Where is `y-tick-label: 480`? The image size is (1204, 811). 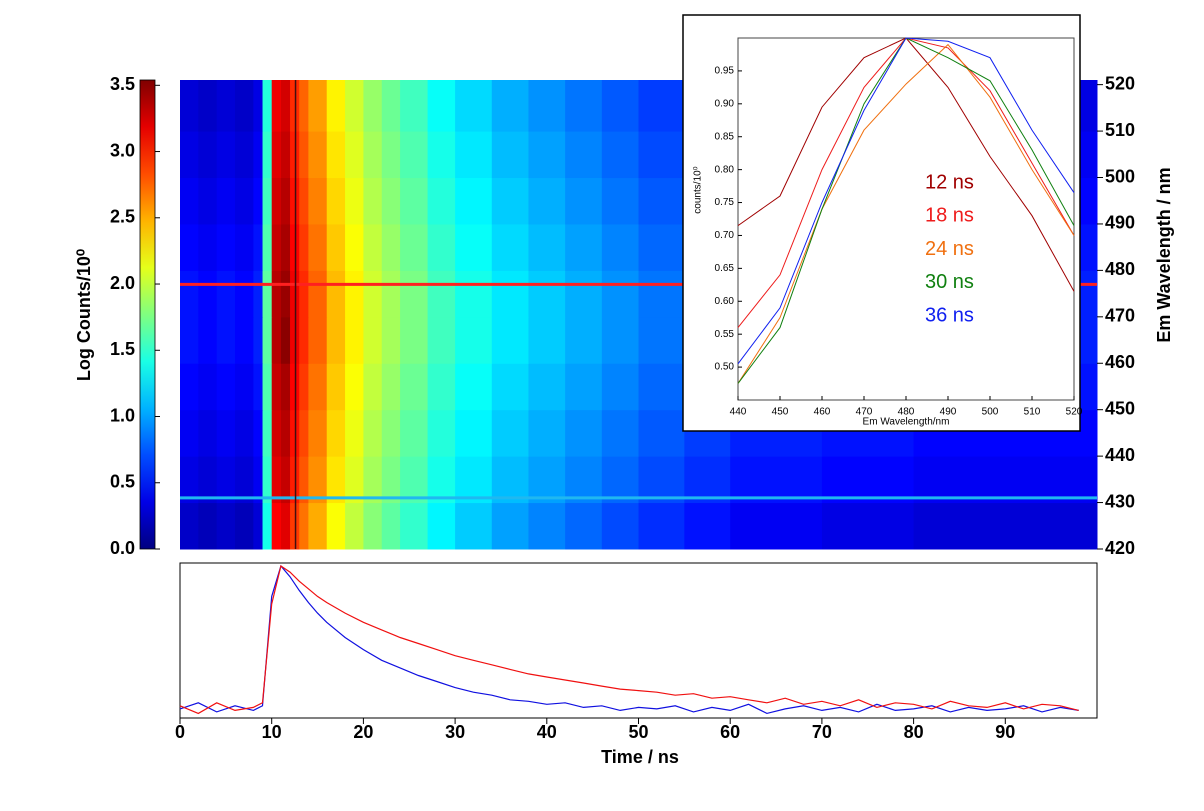 y-tick-label: 480 is located at coordinates (1120, 269).